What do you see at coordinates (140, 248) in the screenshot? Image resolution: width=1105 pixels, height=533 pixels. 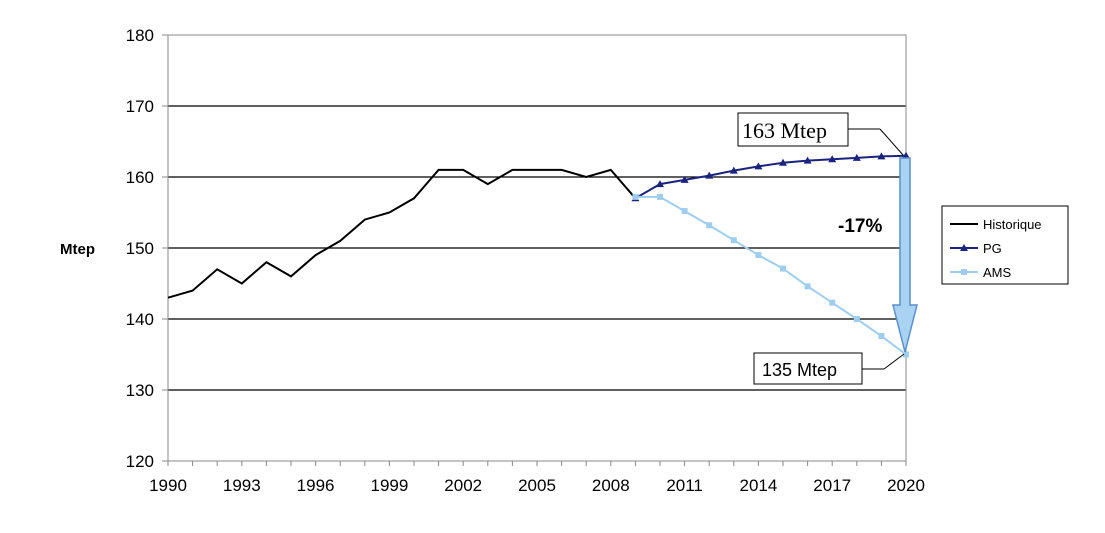 I see `y-tick-label: 150` at bounding box center [140, 248].